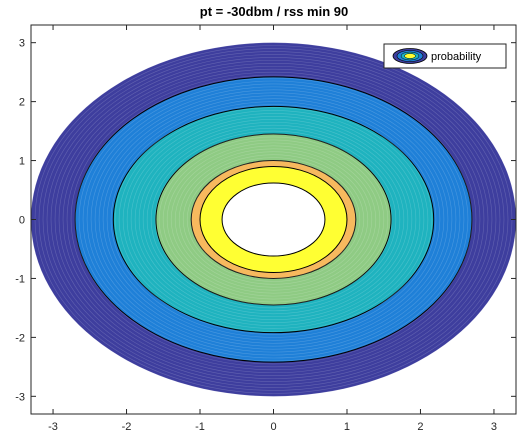 Image resolution: width=518 pixels, height=442 pixels. I want to click on chart-title: pt = -30dbm / rss min 90, so click(274, 11).